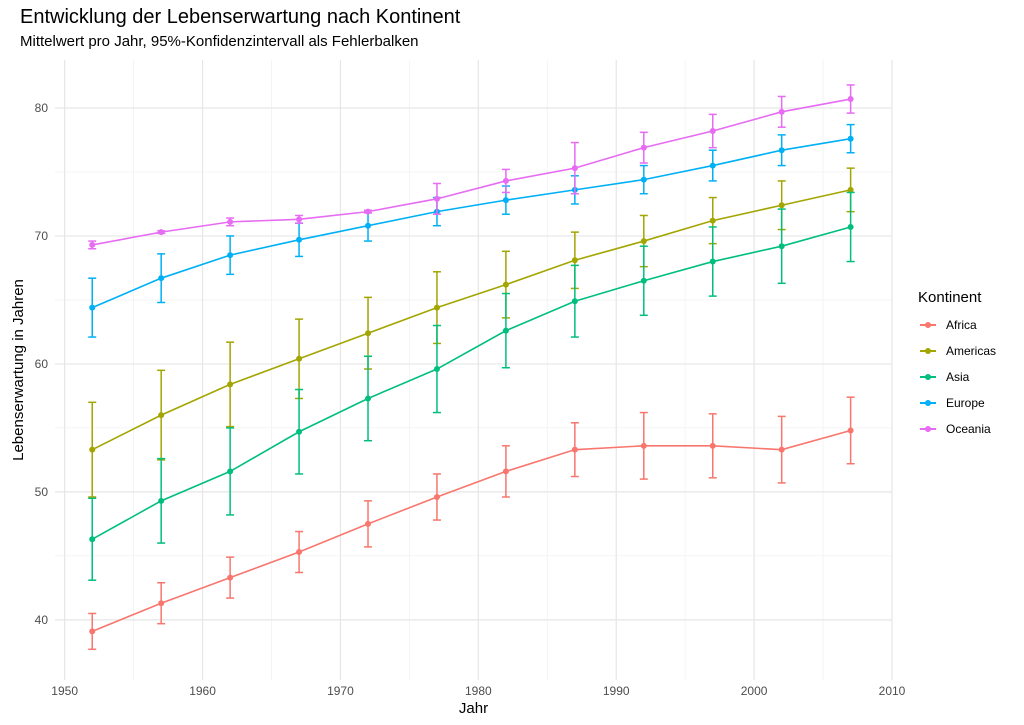  Describe the element at coordinates (971, 351) in the screenshot. I see `legend-label: Americas` at that location.